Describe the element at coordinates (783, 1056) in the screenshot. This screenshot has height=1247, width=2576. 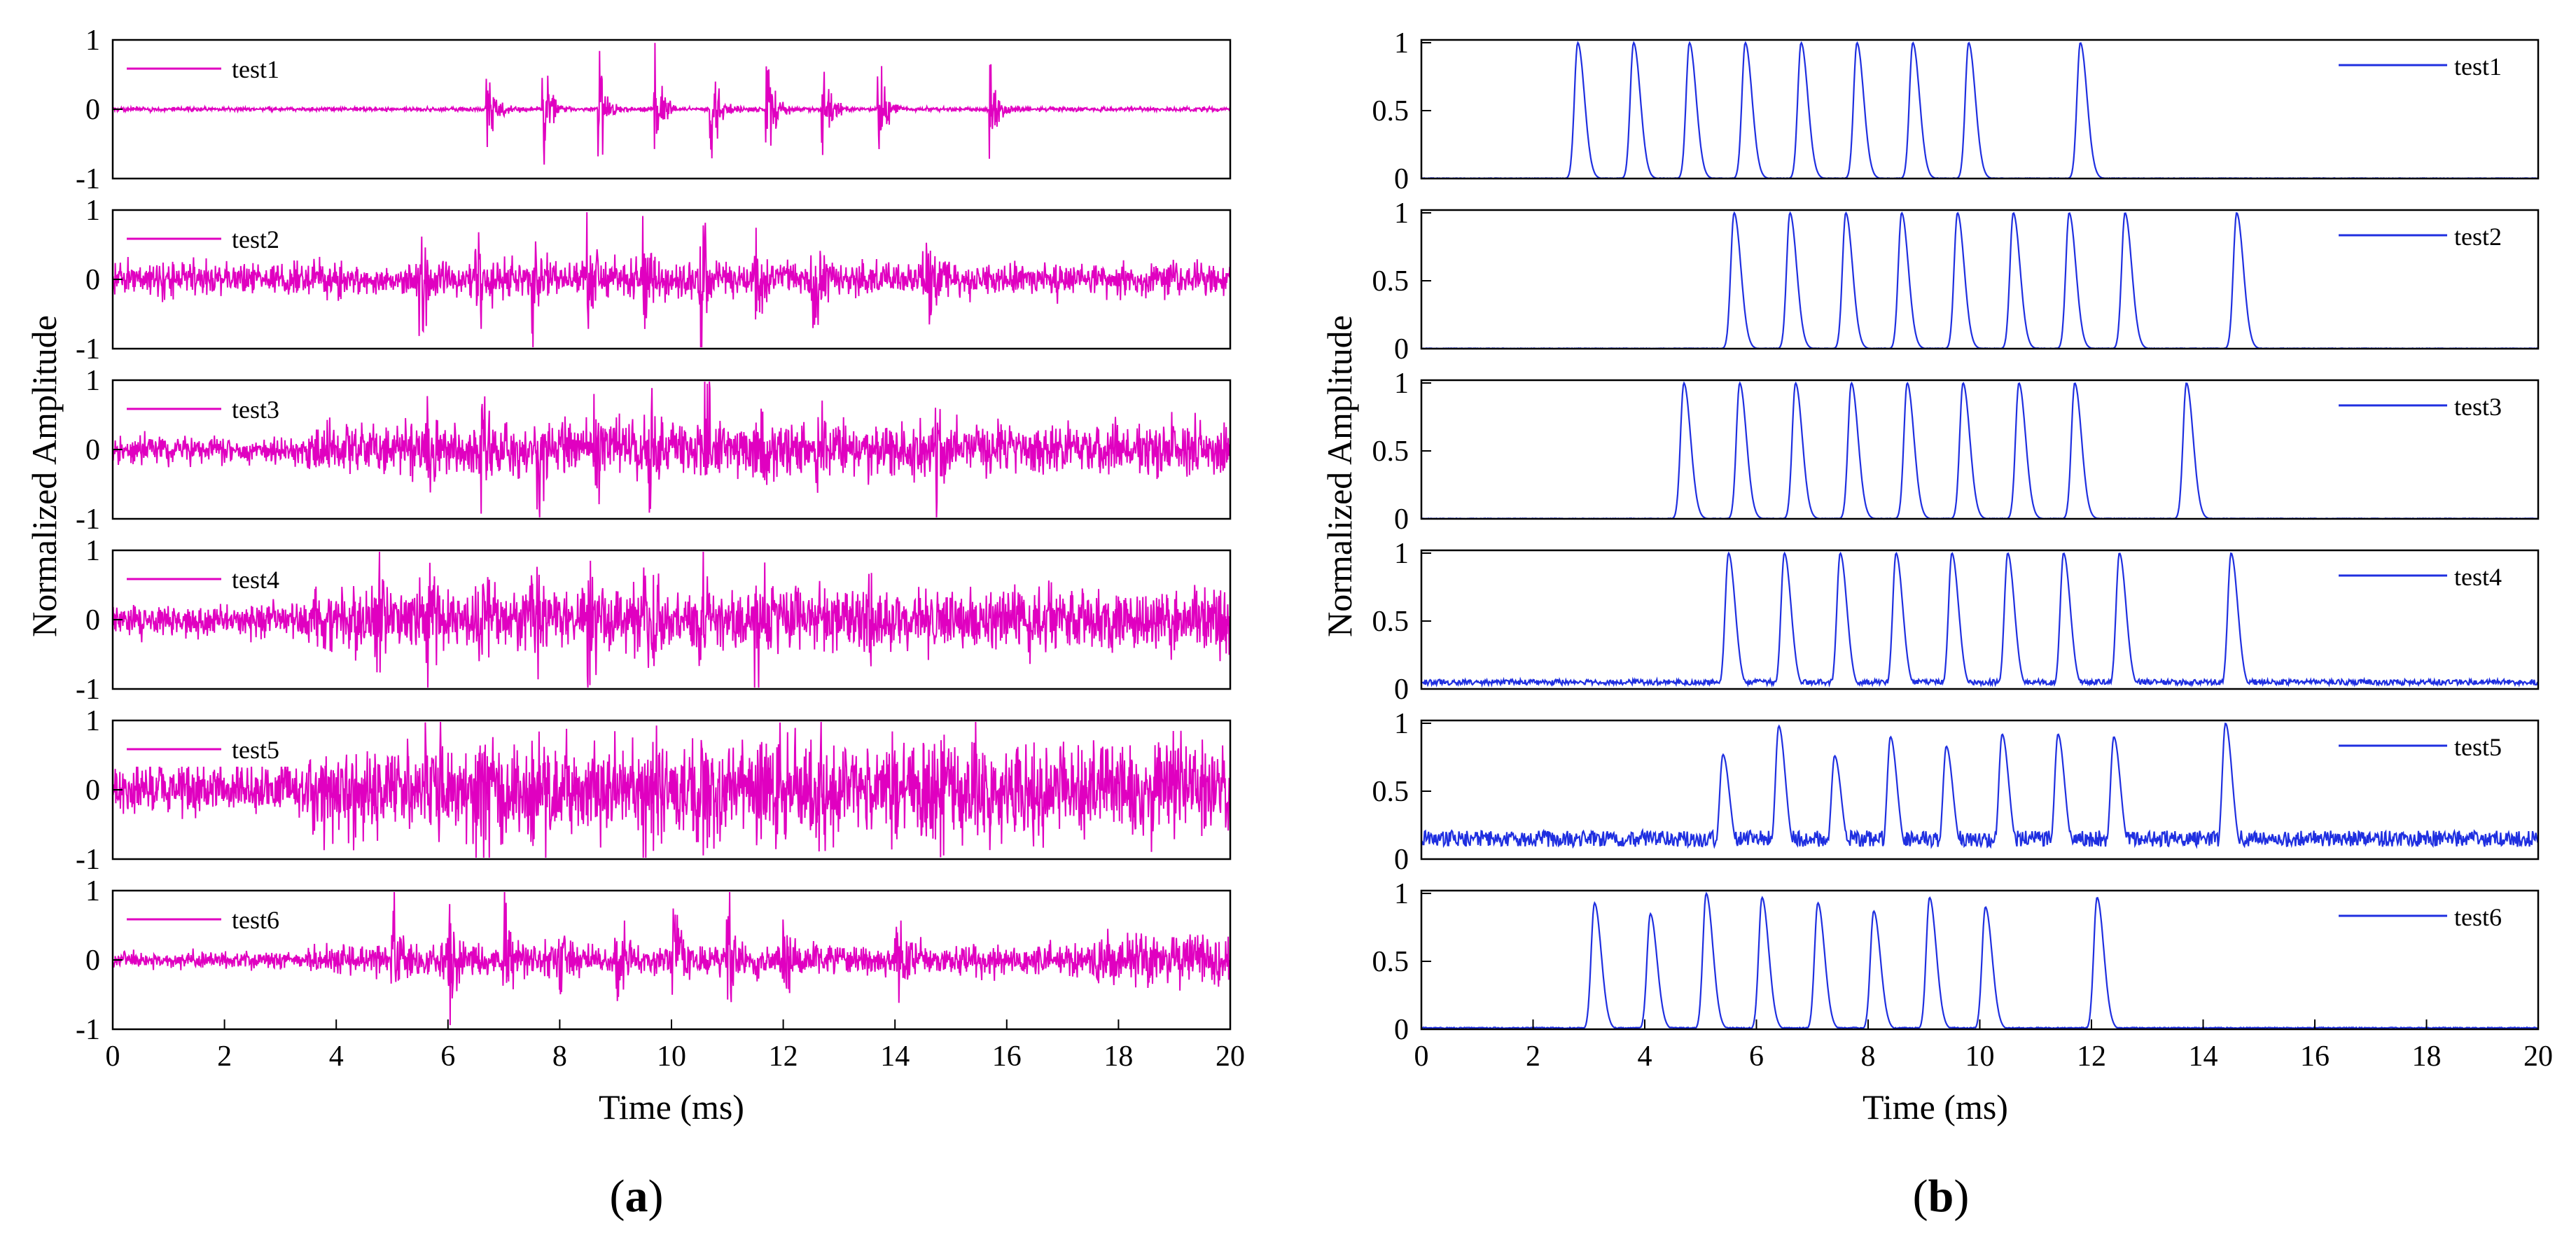
I see `xtick-label-a: 12` at that location.